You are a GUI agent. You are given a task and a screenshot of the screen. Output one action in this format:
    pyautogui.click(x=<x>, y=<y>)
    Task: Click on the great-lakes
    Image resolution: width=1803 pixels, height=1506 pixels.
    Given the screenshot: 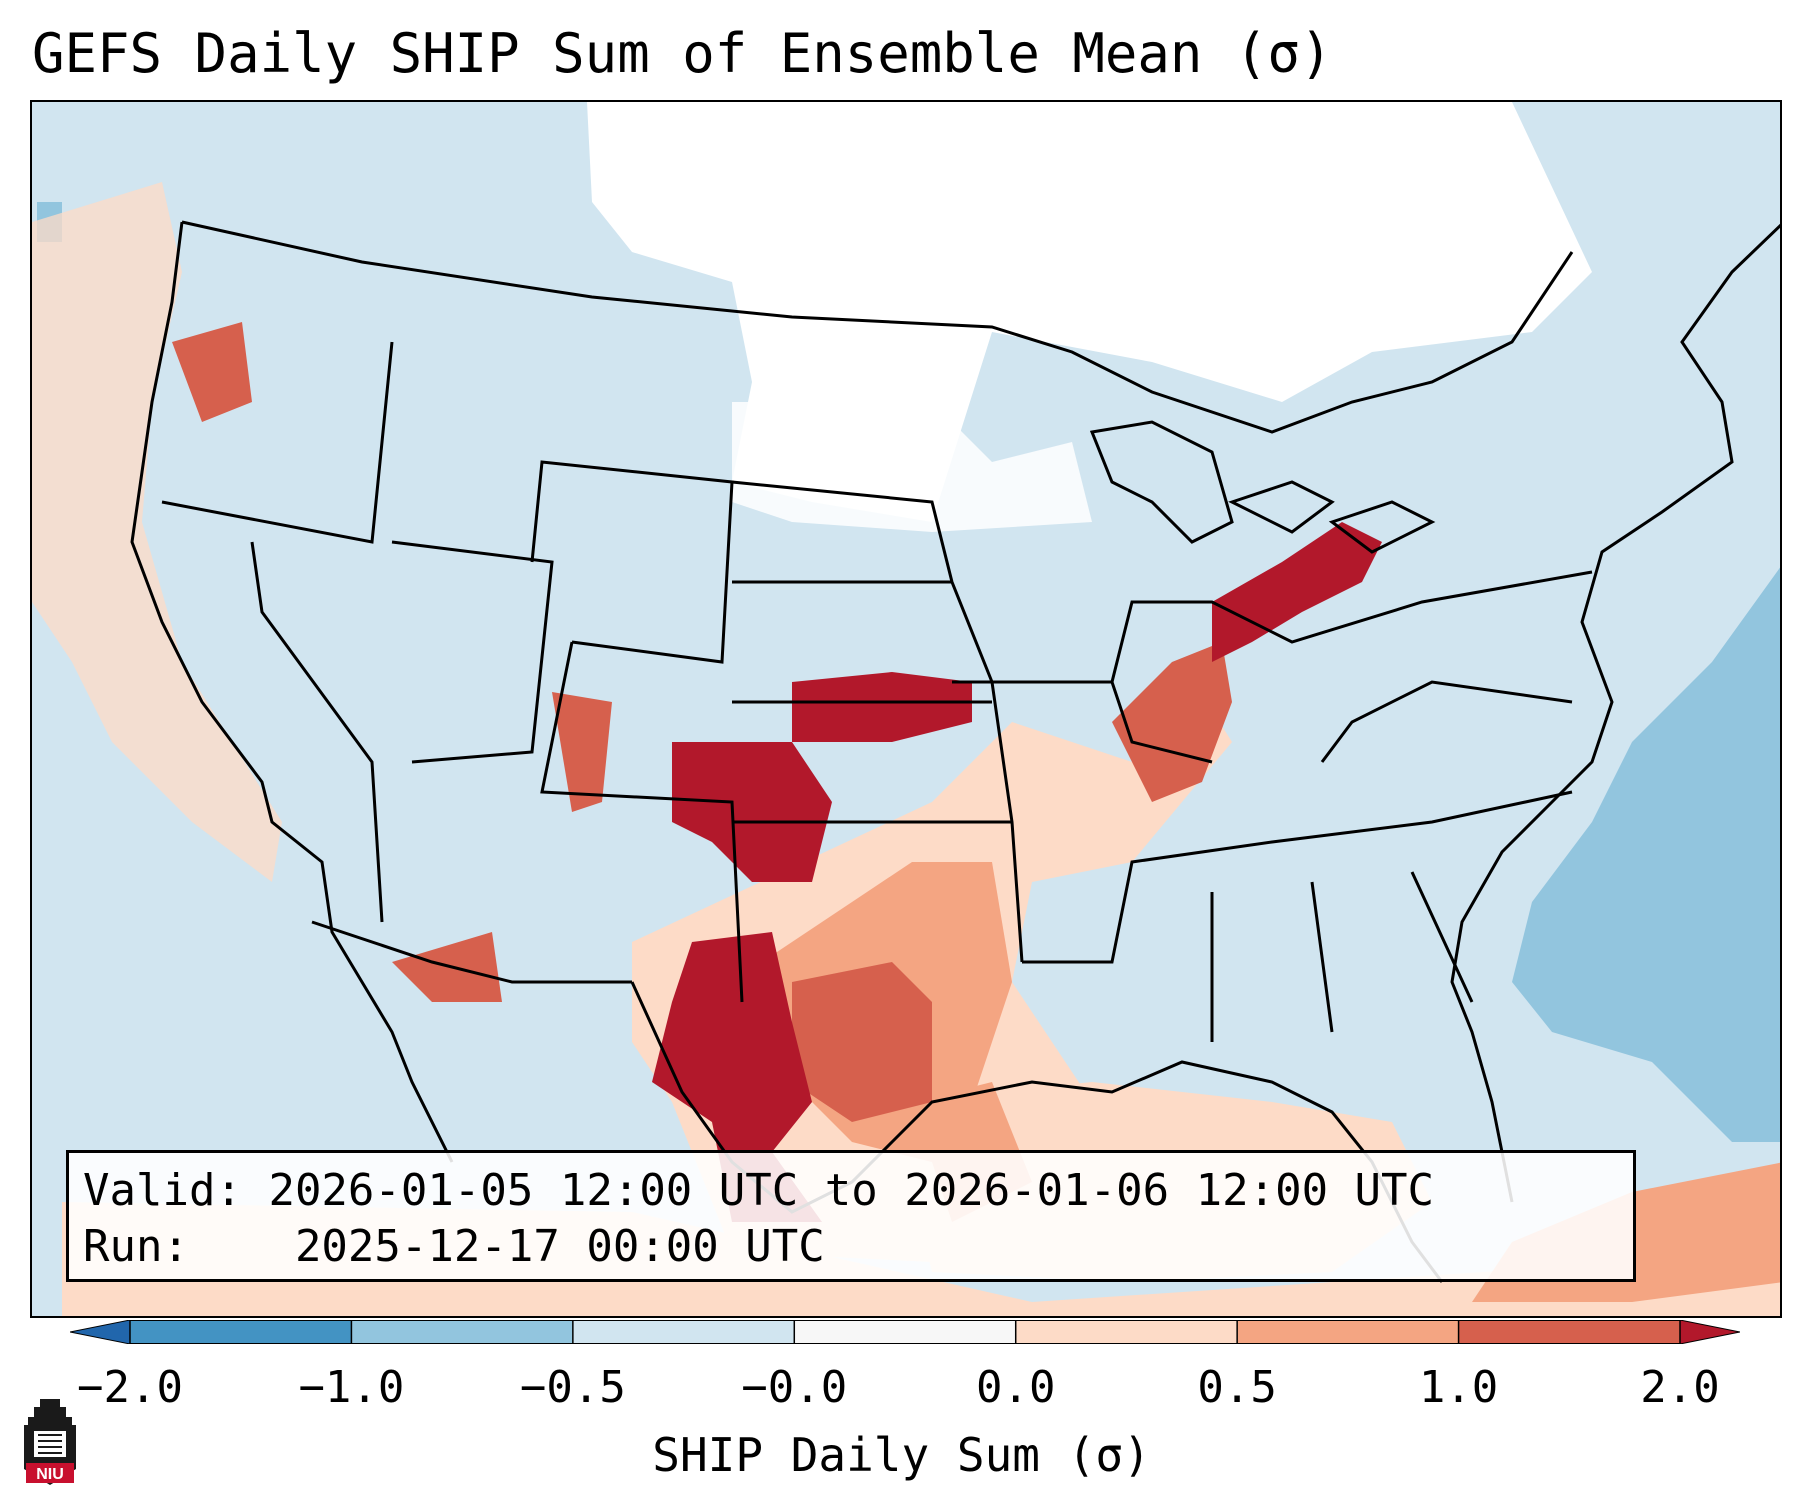 What is the action you would take?
    pyautogui.click(x=1262, y=487)
    